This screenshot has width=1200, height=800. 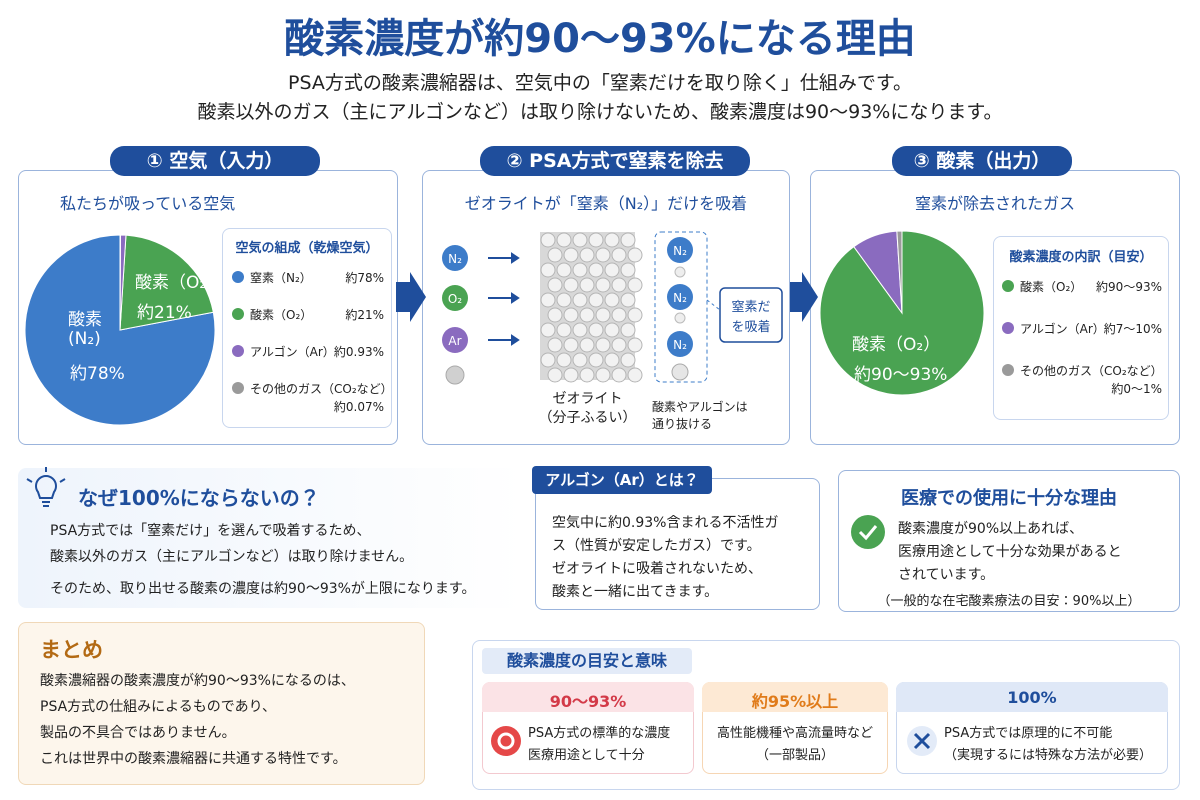 What do you see at coordinates (84, 339) in the screenshot?
I see `slice-label: (N₂)` at bounding box center [84, 339].